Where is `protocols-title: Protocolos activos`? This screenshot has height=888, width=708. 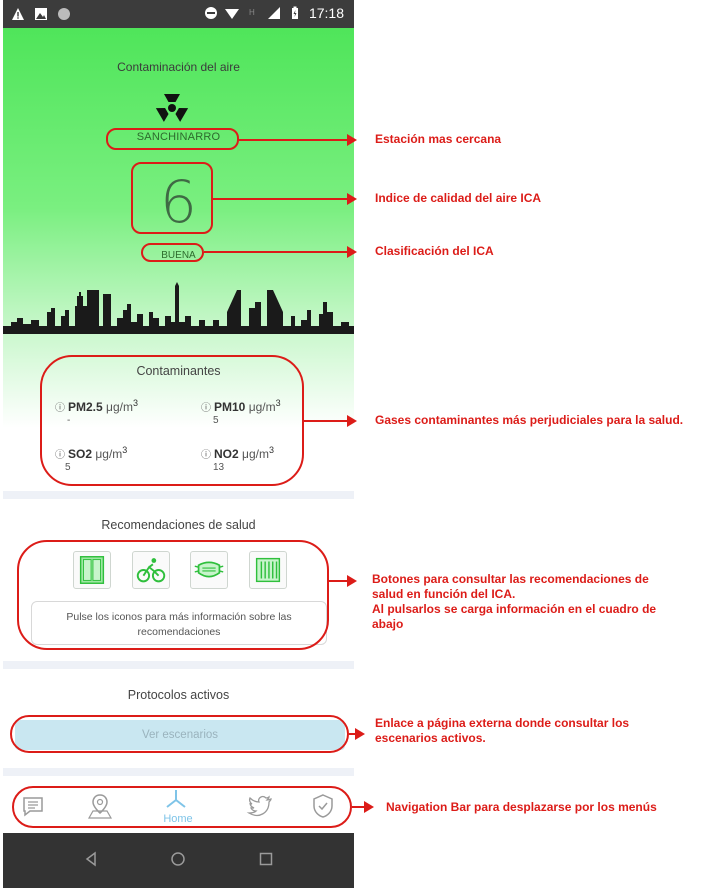
protocols-title: Protocolos activos is located at coordinates (178, 695).